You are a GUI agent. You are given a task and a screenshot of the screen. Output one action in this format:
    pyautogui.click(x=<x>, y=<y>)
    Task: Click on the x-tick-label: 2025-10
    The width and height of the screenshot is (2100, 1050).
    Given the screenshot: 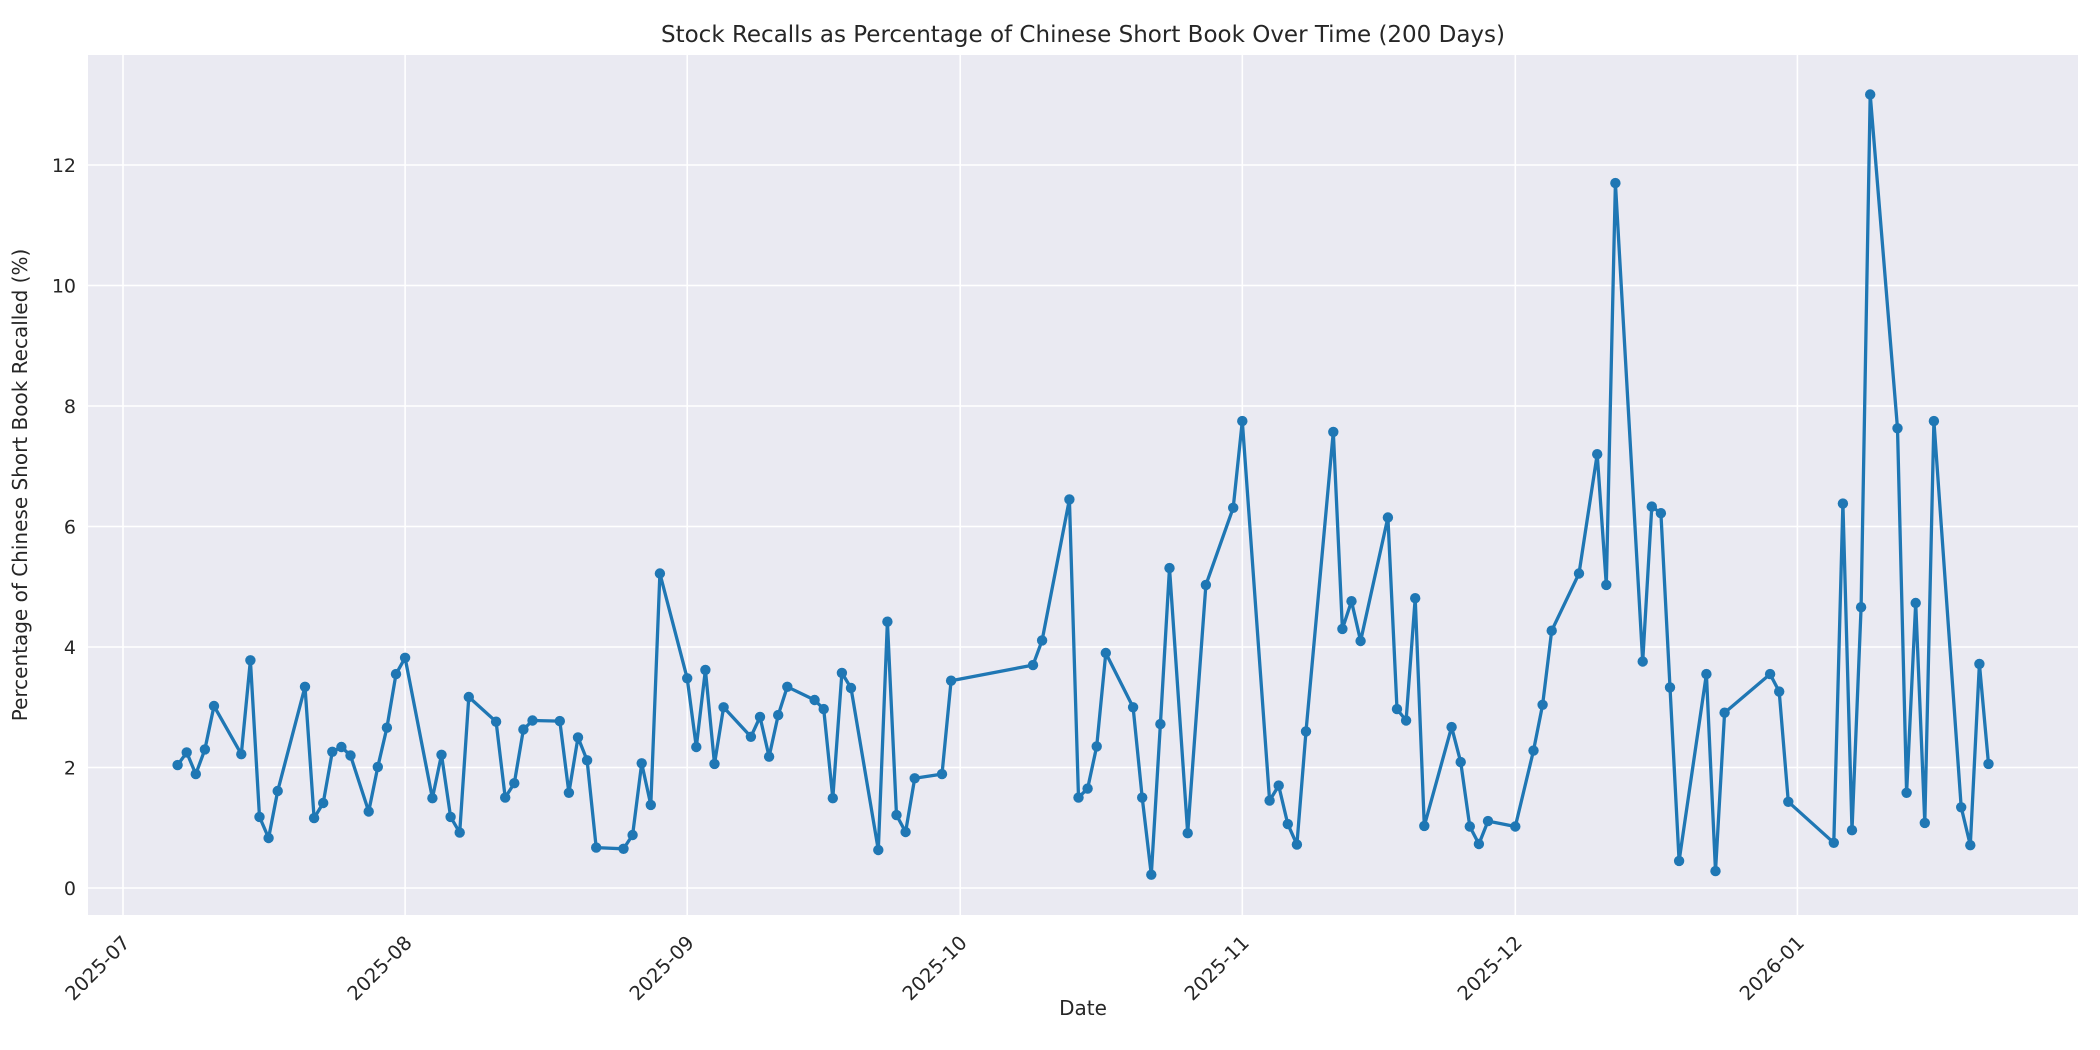 What is the action you would take?
    pyautogui.click(x=935, y=968)
    